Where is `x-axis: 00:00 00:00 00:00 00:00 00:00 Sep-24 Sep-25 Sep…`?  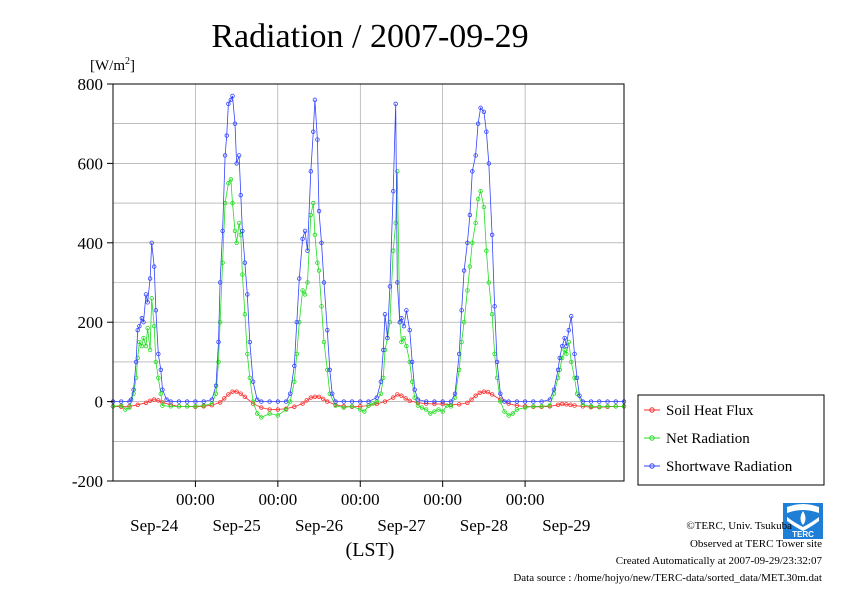 x-axis: 00:00 00:00 00:00 00:00 00:00 Sep-24 Sep-25 Sep… is located at coordinates (360, 508).